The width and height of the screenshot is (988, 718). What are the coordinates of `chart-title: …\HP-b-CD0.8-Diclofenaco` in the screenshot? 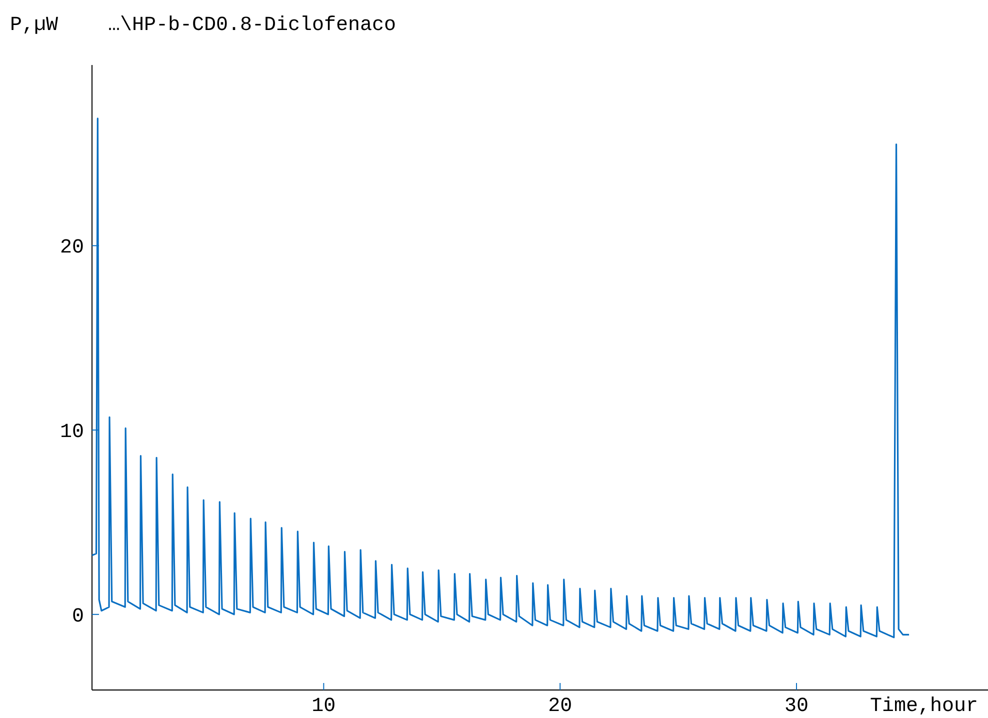 It's located at (252, 25).